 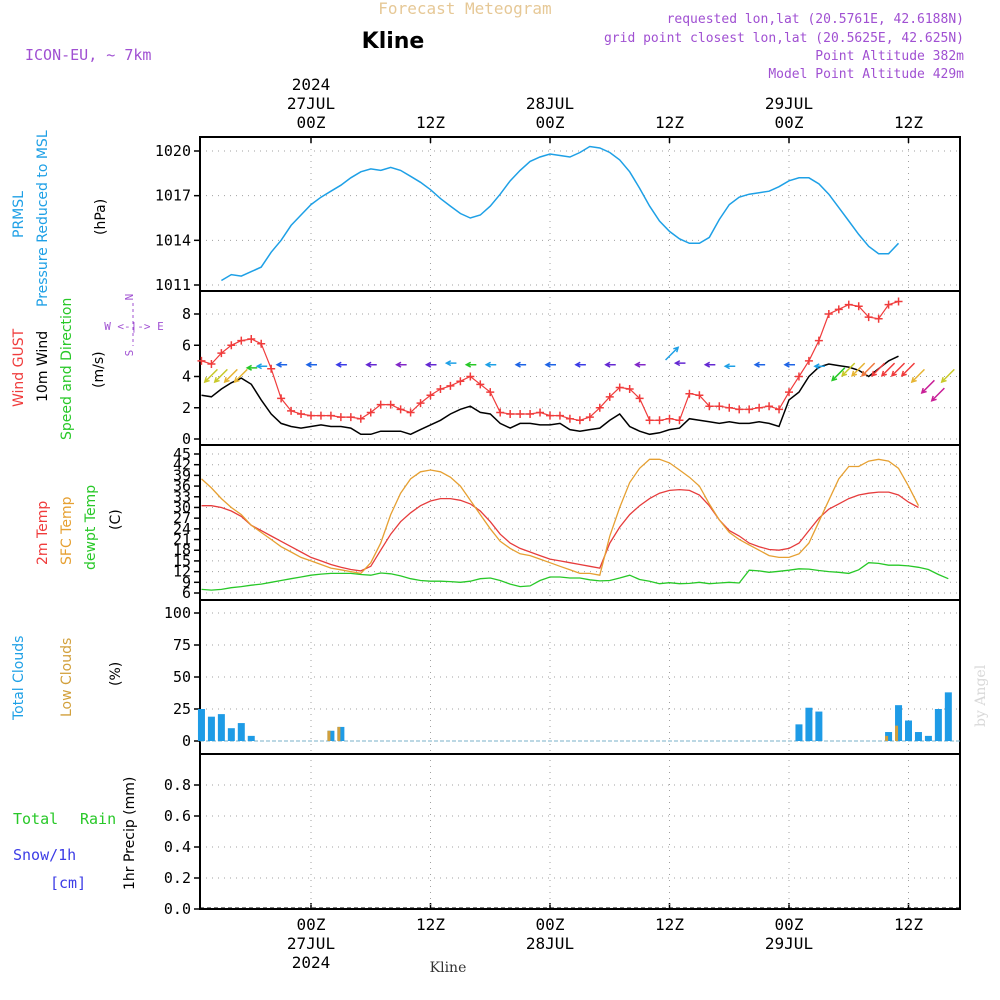 I want to click on pressure-panel: 1011 1014 1017 1020, so click(x=558, y=215).